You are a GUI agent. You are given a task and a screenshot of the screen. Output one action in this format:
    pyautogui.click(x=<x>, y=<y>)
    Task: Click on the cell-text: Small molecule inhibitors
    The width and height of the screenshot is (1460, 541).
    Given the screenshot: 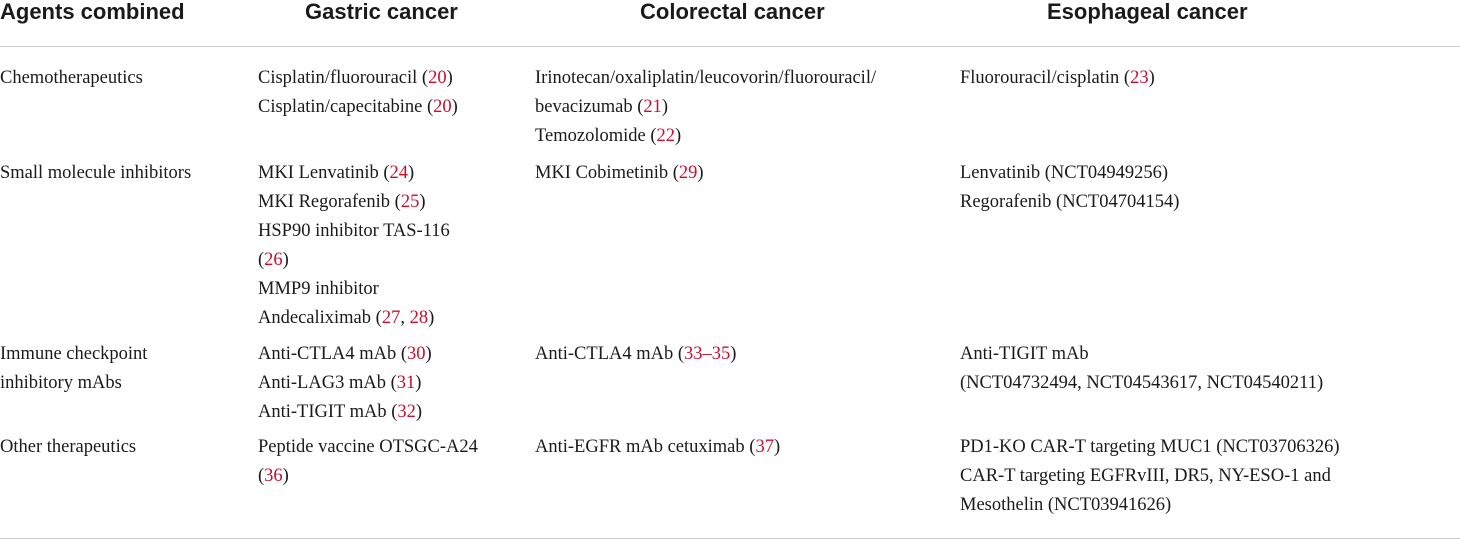 What is the action you would take?
    pyautogui.click(x=96, y=173)
    